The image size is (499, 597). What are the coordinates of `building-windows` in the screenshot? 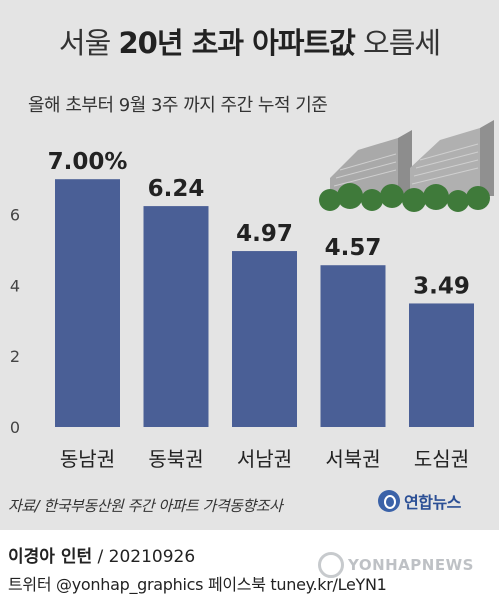 It's located at (406, 165).